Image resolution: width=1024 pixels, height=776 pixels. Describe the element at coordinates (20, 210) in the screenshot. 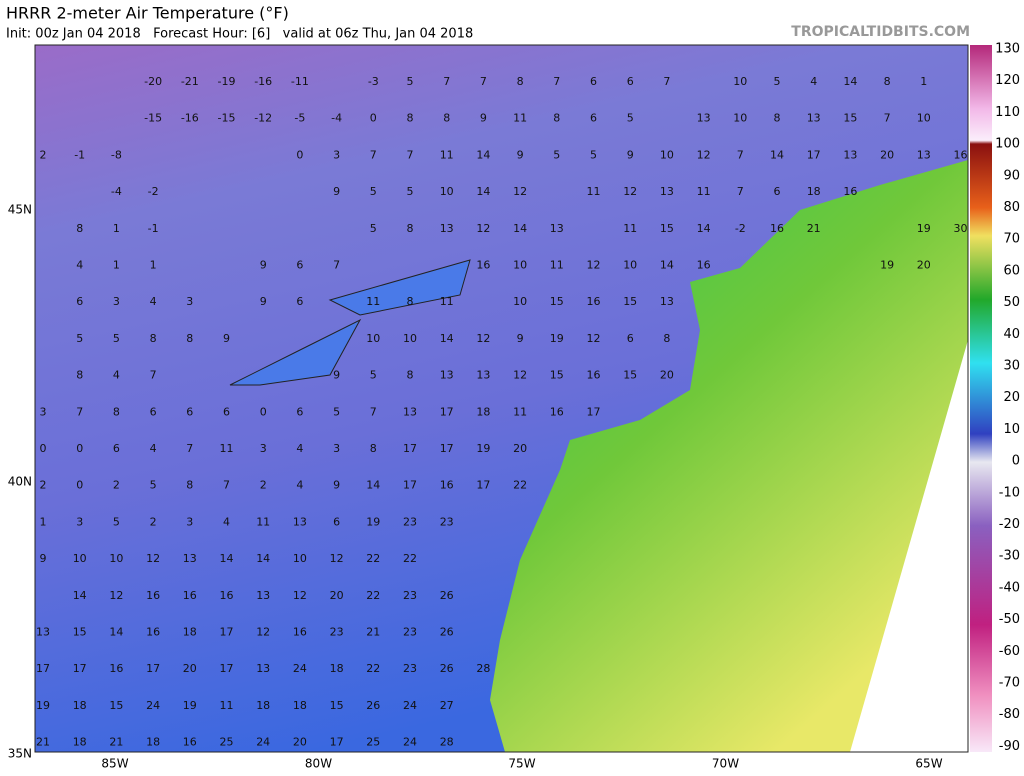

I see `lat-label: 45N` at that location.